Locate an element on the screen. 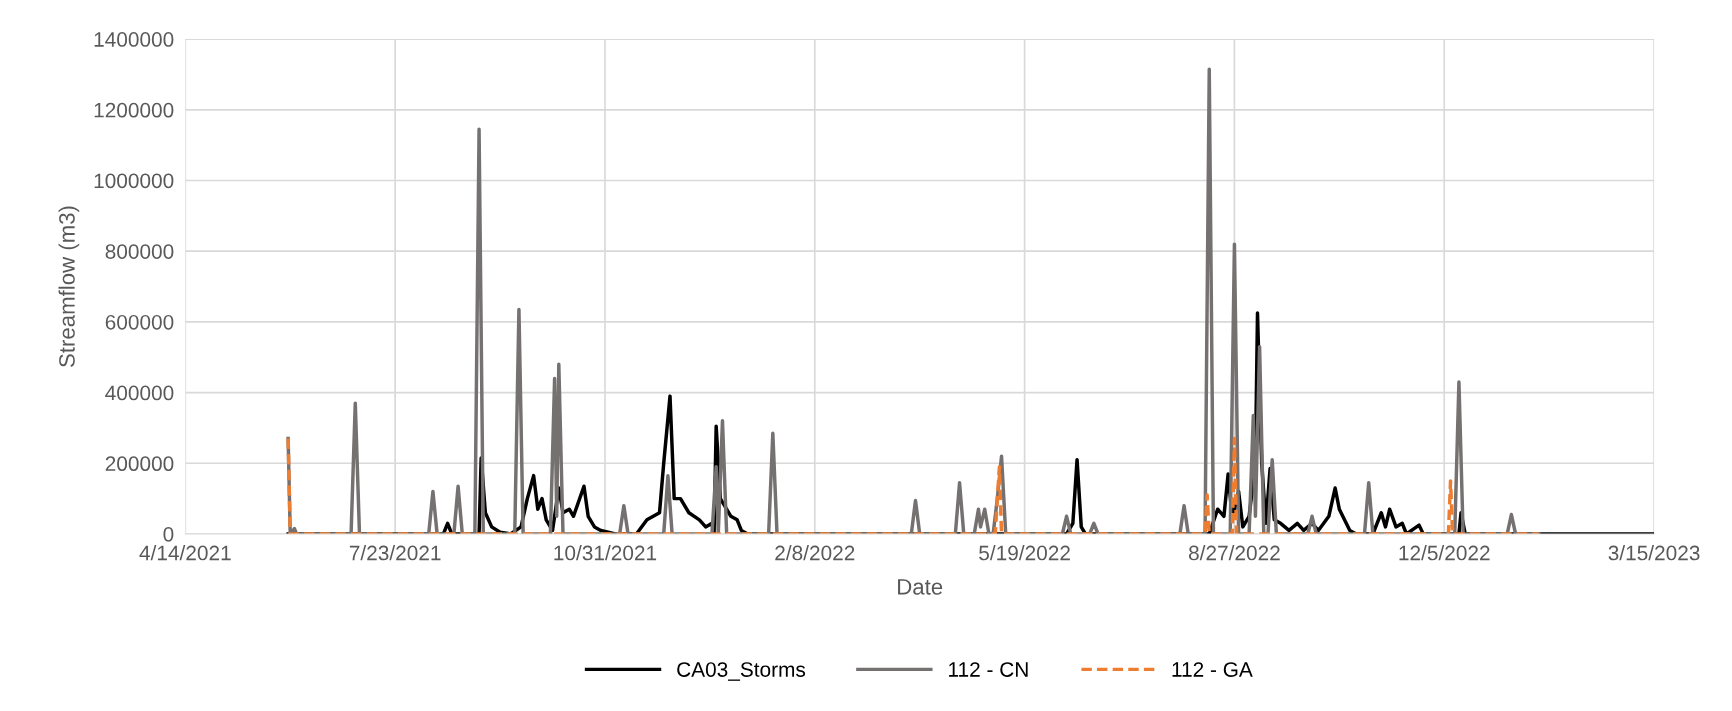 The width and height of the screenshot is (1732, 711). y-tick-label: 1400000 is located at coordinates (134, 39).